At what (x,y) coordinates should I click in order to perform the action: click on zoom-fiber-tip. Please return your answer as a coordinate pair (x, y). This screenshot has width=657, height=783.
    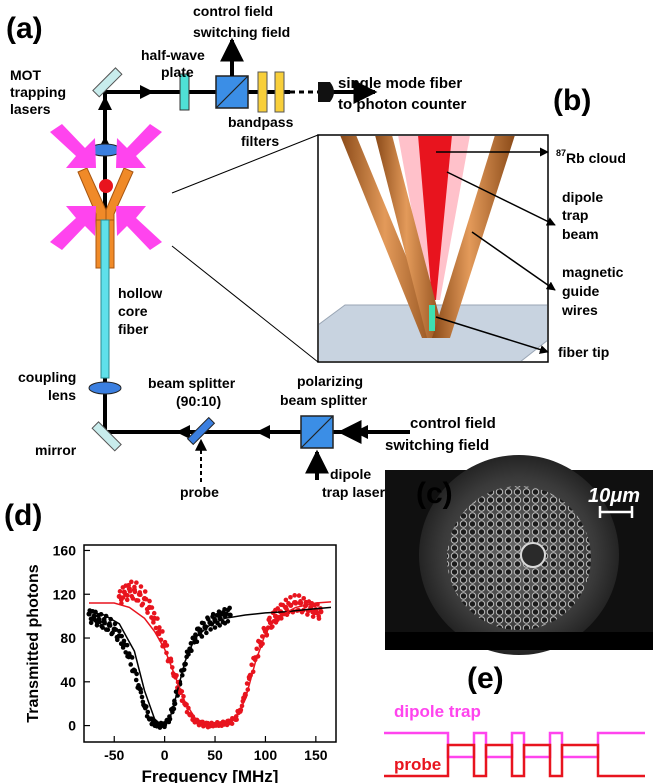
    Looking at the image, I should click on (432, 318).